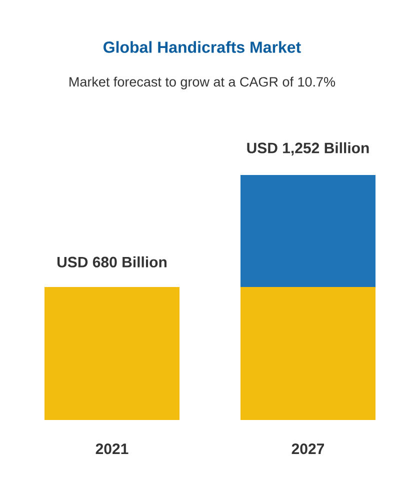  I want to click on total-label: USD 1,252 Billion, so click(308, 149).